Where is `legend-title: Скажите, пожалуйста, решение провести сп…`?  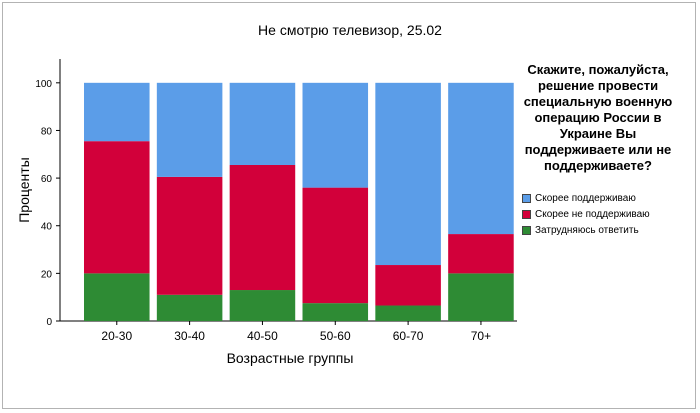
legend-title: Скажите, пожалуйста, решение провести сп… is located at coordinates (598, 117).